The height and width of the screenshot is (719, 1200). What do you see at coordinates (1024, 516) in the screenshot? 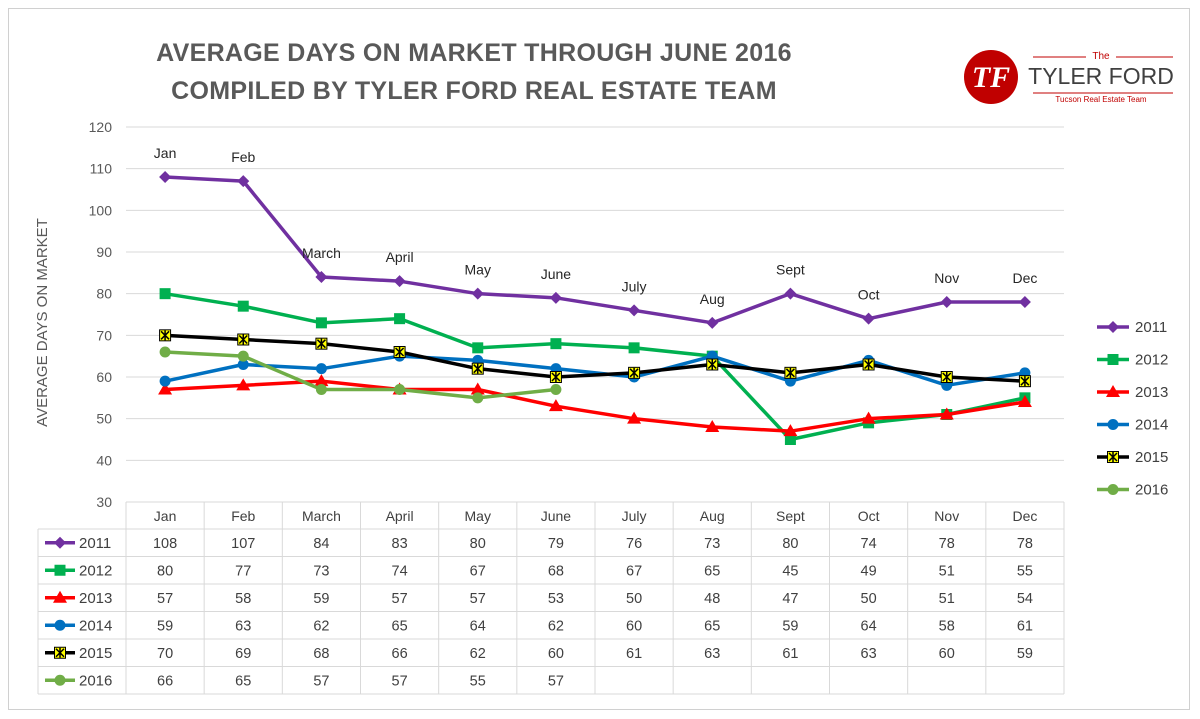
I see `x-category-label: Dec` at bounding box center [1024, 516].